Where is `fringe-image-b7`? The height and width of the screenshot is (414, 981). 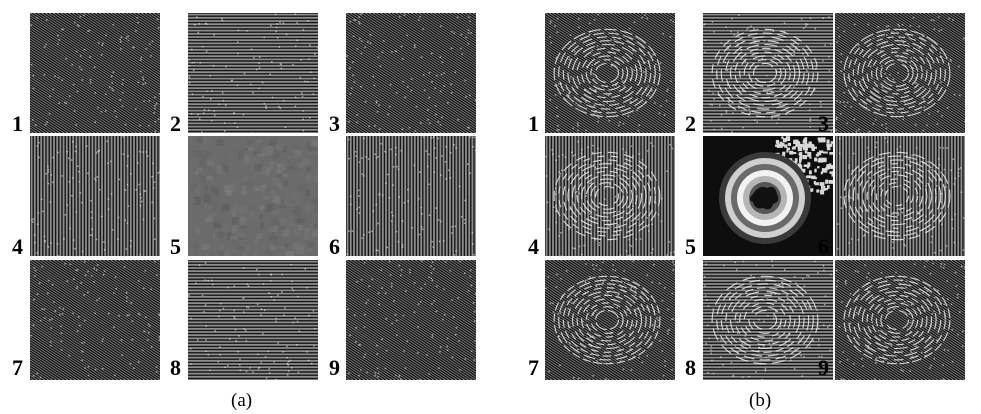 fringe-image-b7 is located at coordinates (610, 320).